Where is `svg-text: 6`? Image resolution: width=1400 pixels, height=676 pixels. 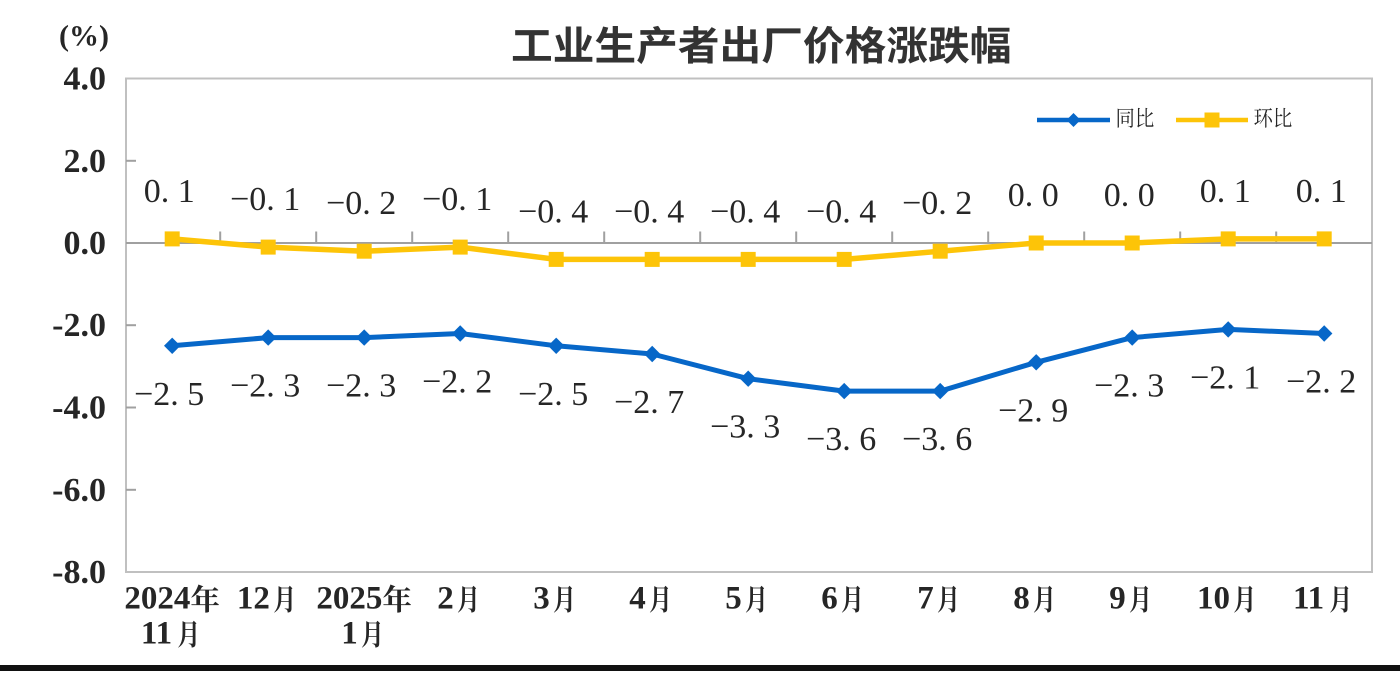 svg-text: 6 is located at coordinates (829, 599).